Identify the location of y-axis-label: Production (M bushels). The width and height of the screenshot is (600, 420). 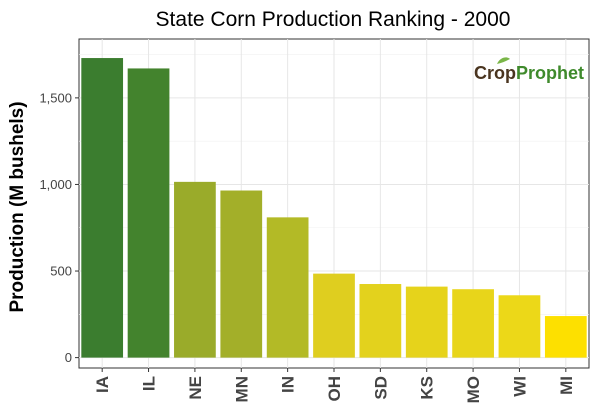
(17, 206).